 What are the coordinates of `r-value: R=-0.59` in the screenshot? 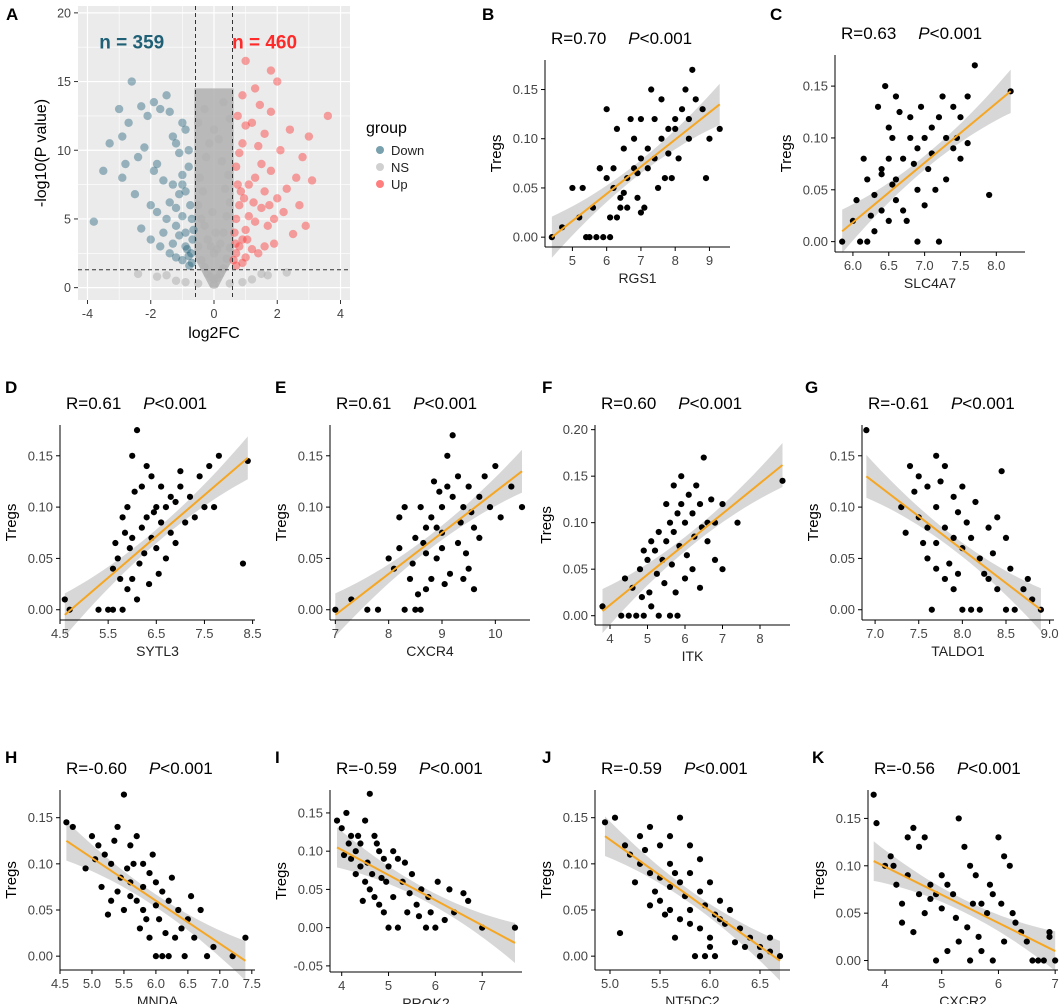 It's located at (366, 768).